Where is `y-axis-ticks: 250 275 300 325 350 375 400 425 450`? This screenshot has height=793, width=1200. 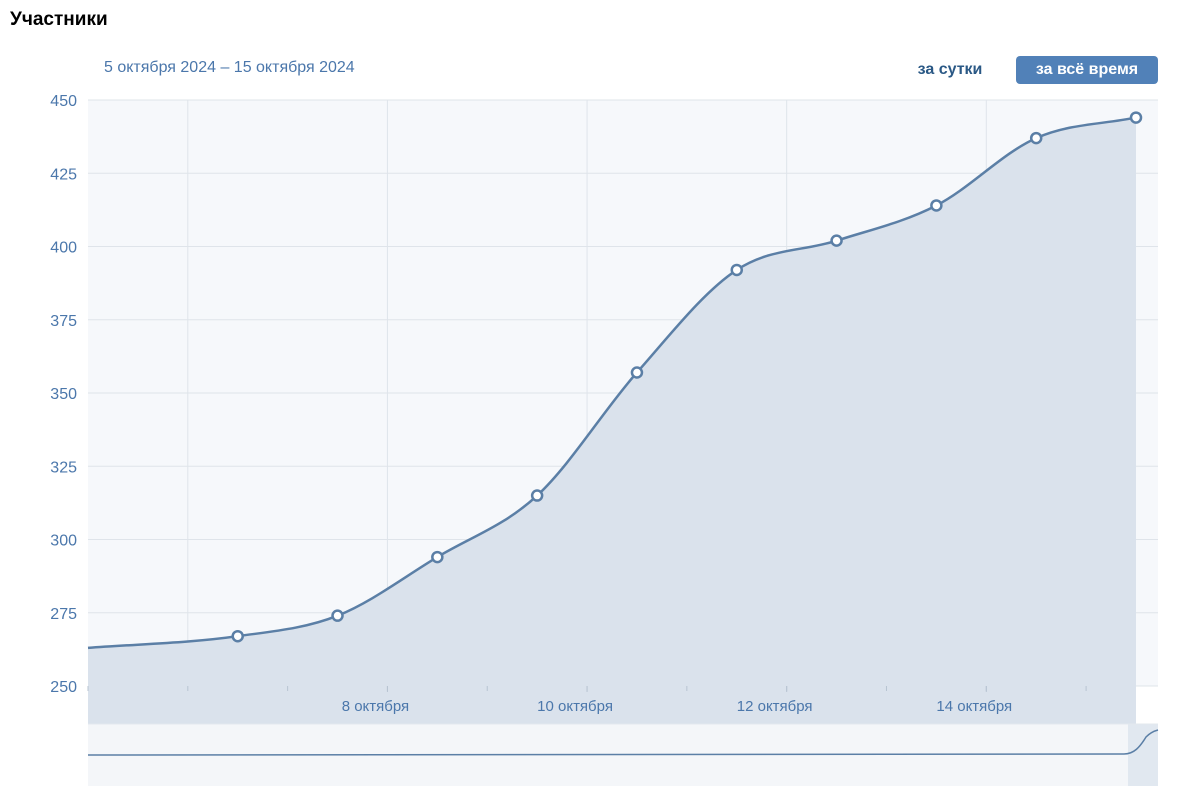 y-axis-ticks: 250 275 300 325 350 375 400 425 450 is located at coordinates (63, 394).